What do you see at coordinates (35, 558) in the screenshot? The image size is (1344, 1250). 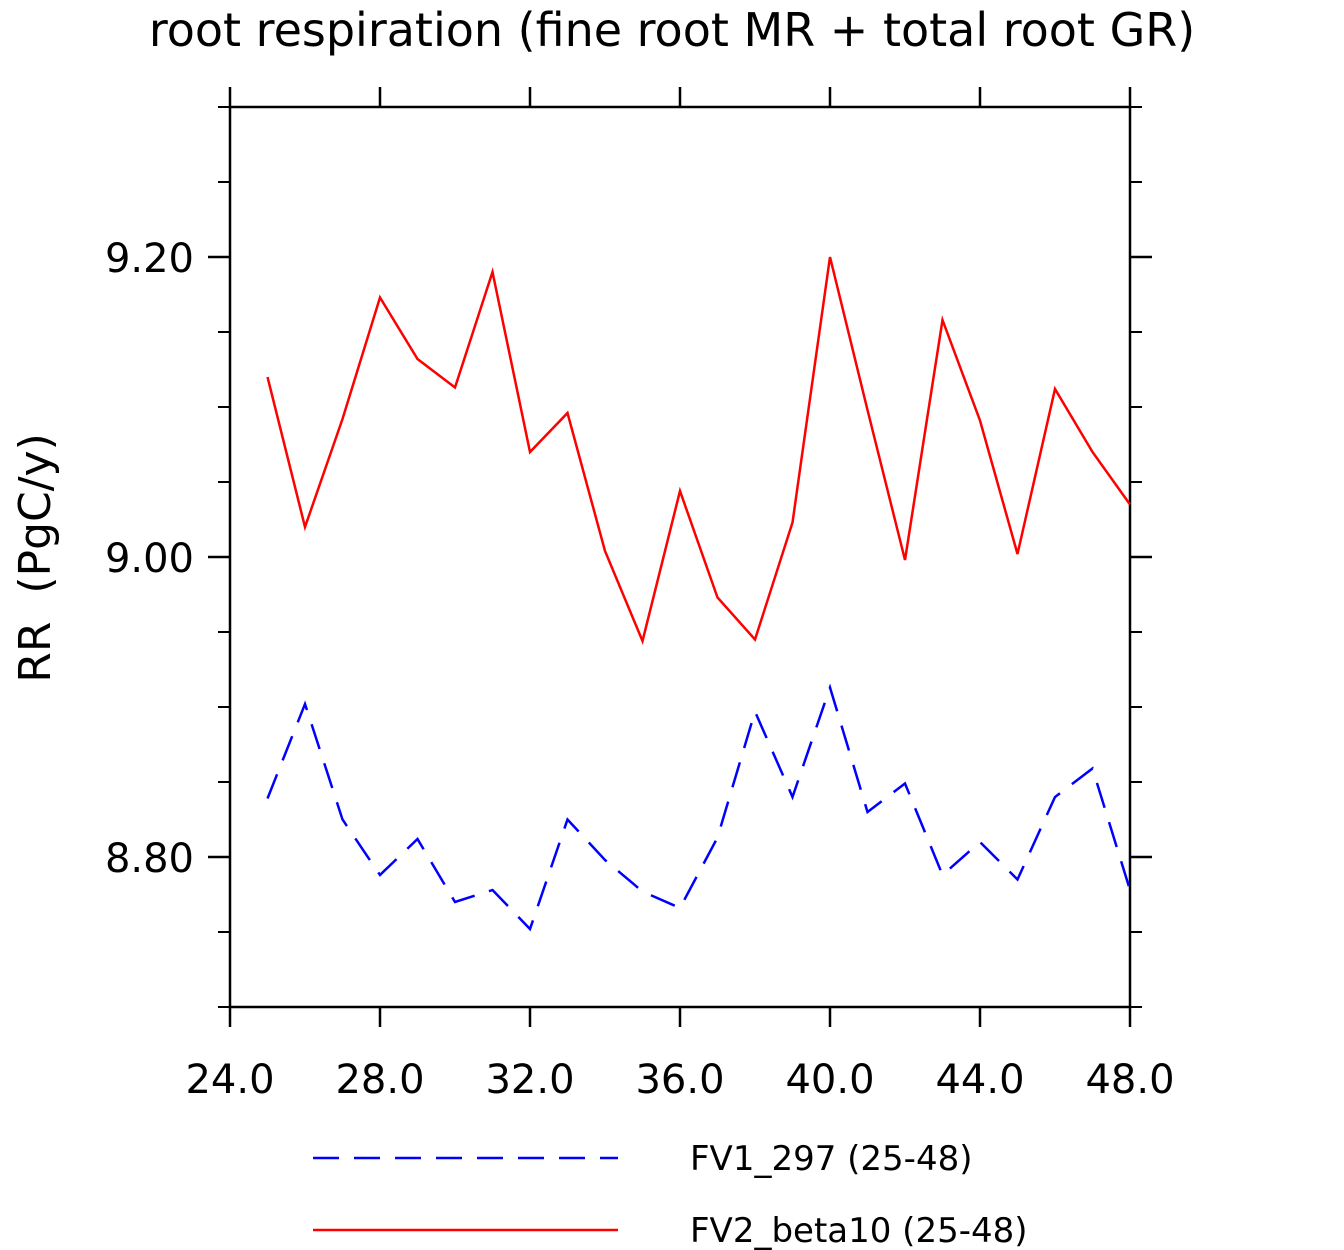 I see `y-axis-label: RR (PgC/y)` at bounding box center [35, 558].